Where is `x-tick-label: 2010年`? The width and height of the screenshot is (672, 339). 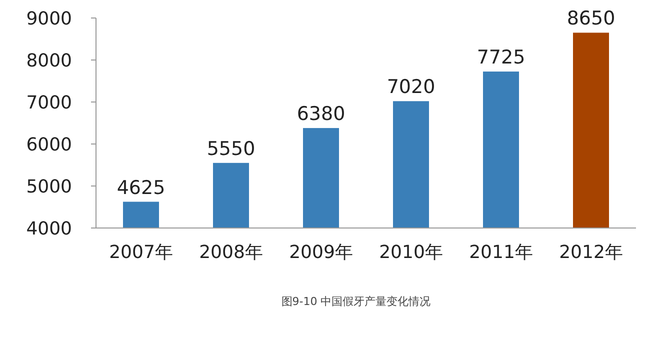
x-tick-label: 2010年 is located at coordinates (411, 252).